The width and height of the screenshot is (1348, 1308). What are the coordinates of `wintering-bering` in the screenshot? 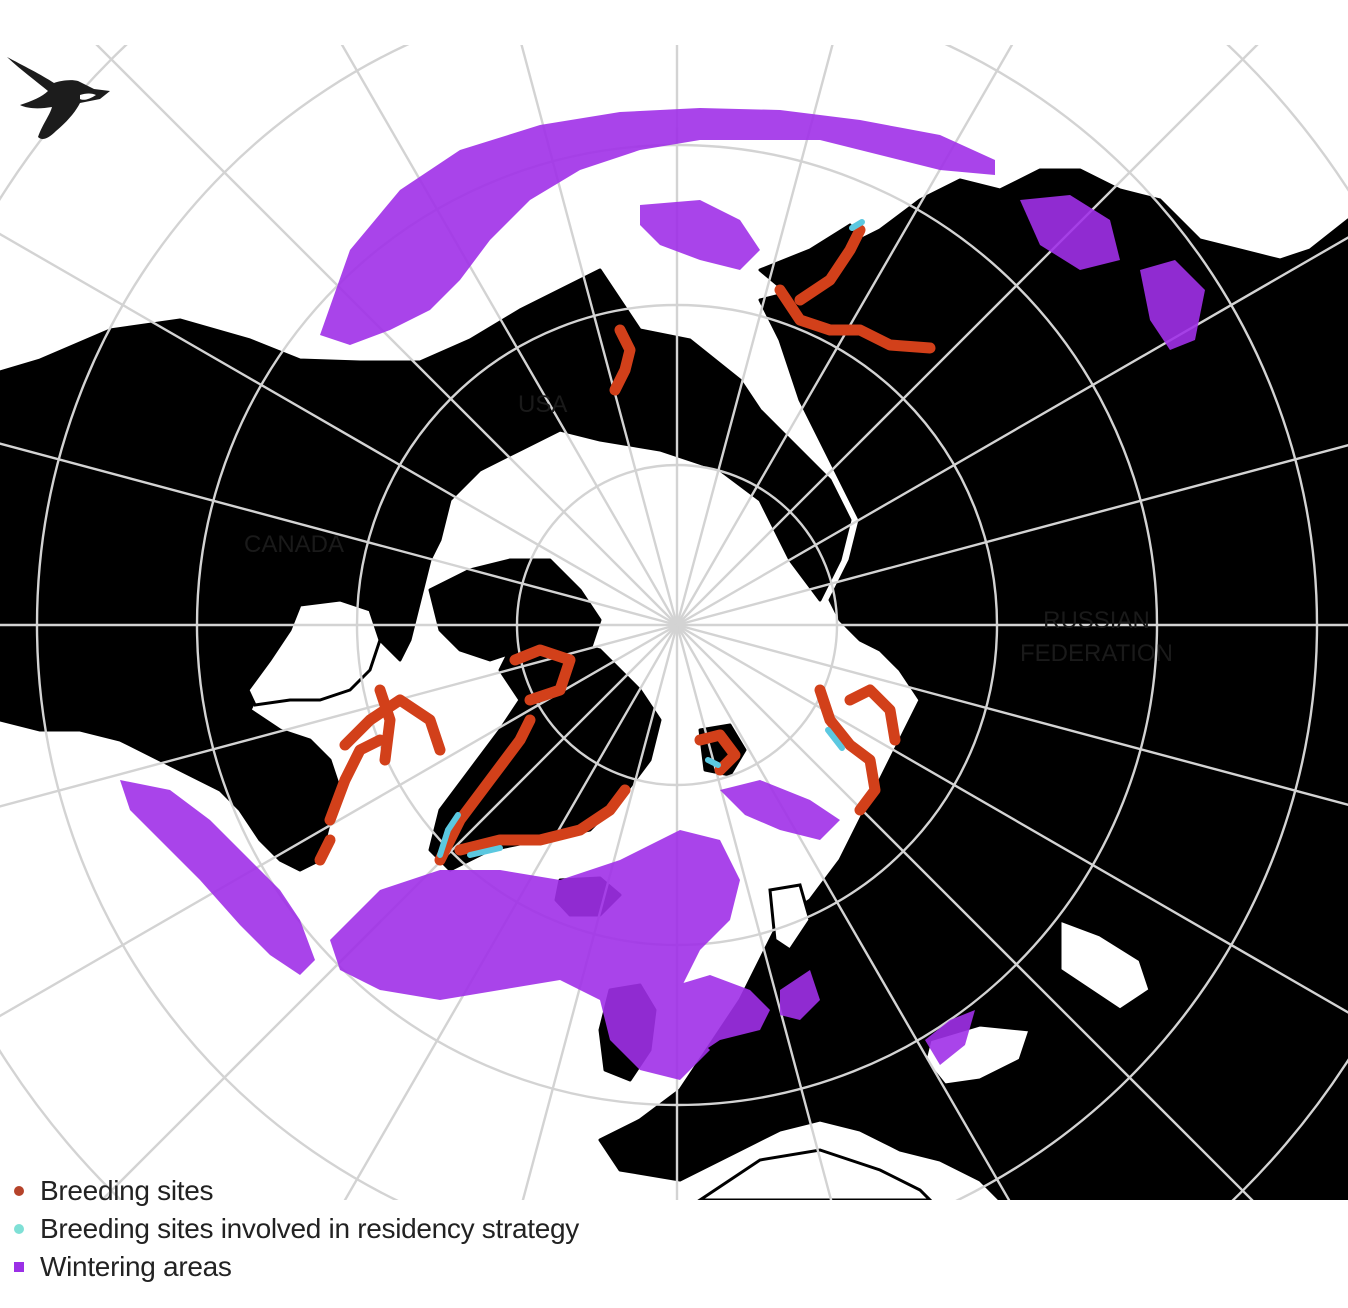 It's located at (700, 235).